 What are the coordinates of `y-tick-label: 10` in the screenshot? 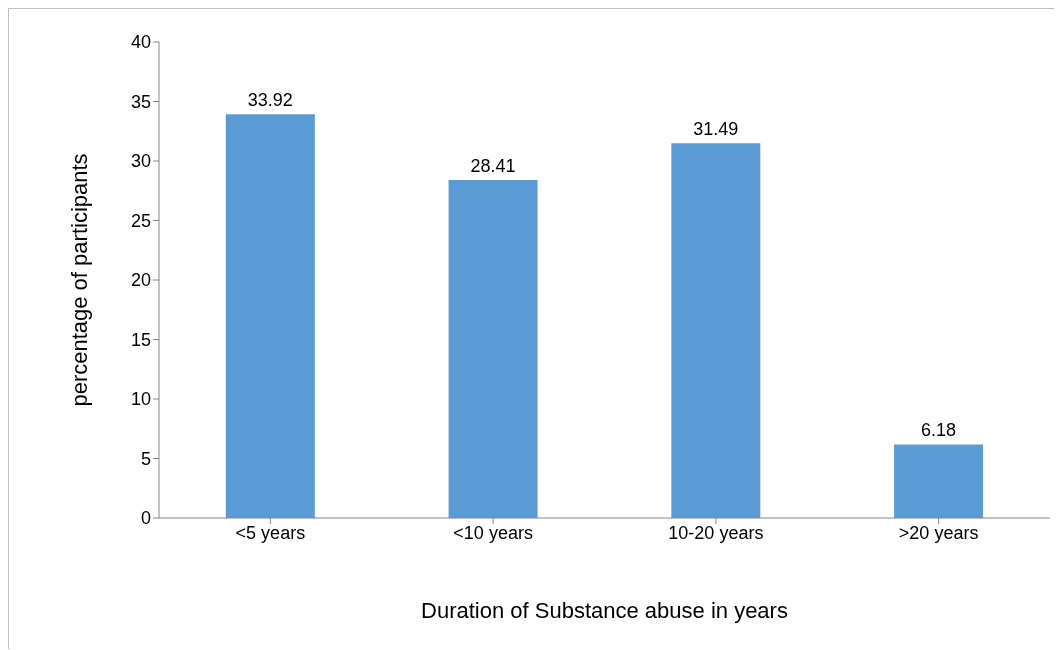 It's located at (140, 399).